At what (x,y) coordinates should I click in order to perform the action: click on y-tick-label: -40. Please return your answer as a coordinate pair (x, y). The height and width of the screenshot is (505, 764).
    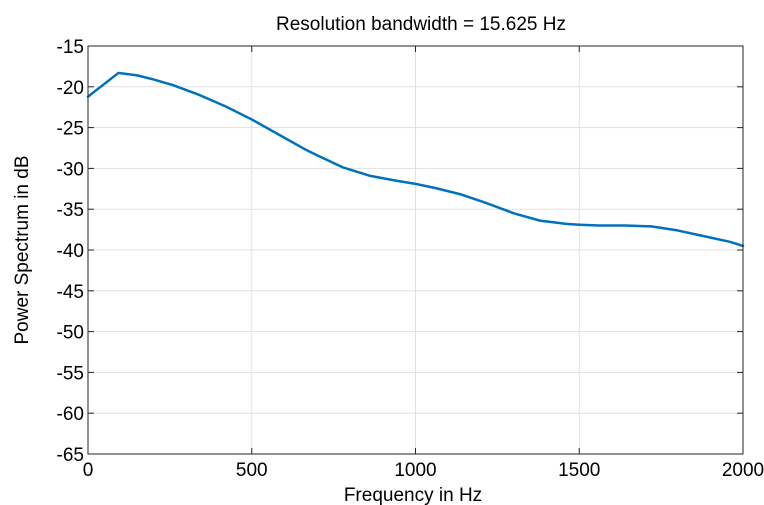
    Looking at the image, I should click on (70, 251).